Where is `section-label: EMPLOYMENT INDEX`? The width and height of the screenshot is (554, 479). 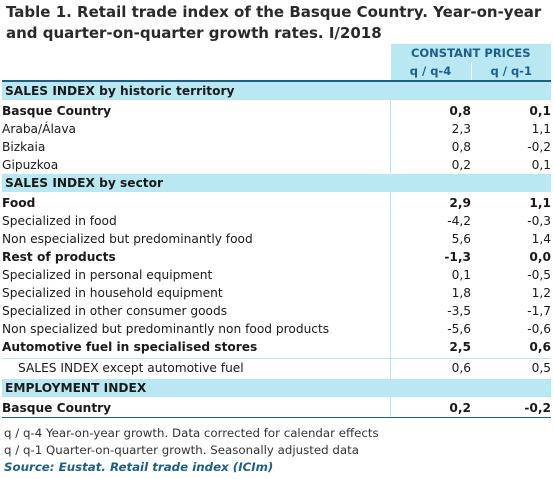
section-label: EMPLOYMENT INDEX is located at coordinates (196, 388).